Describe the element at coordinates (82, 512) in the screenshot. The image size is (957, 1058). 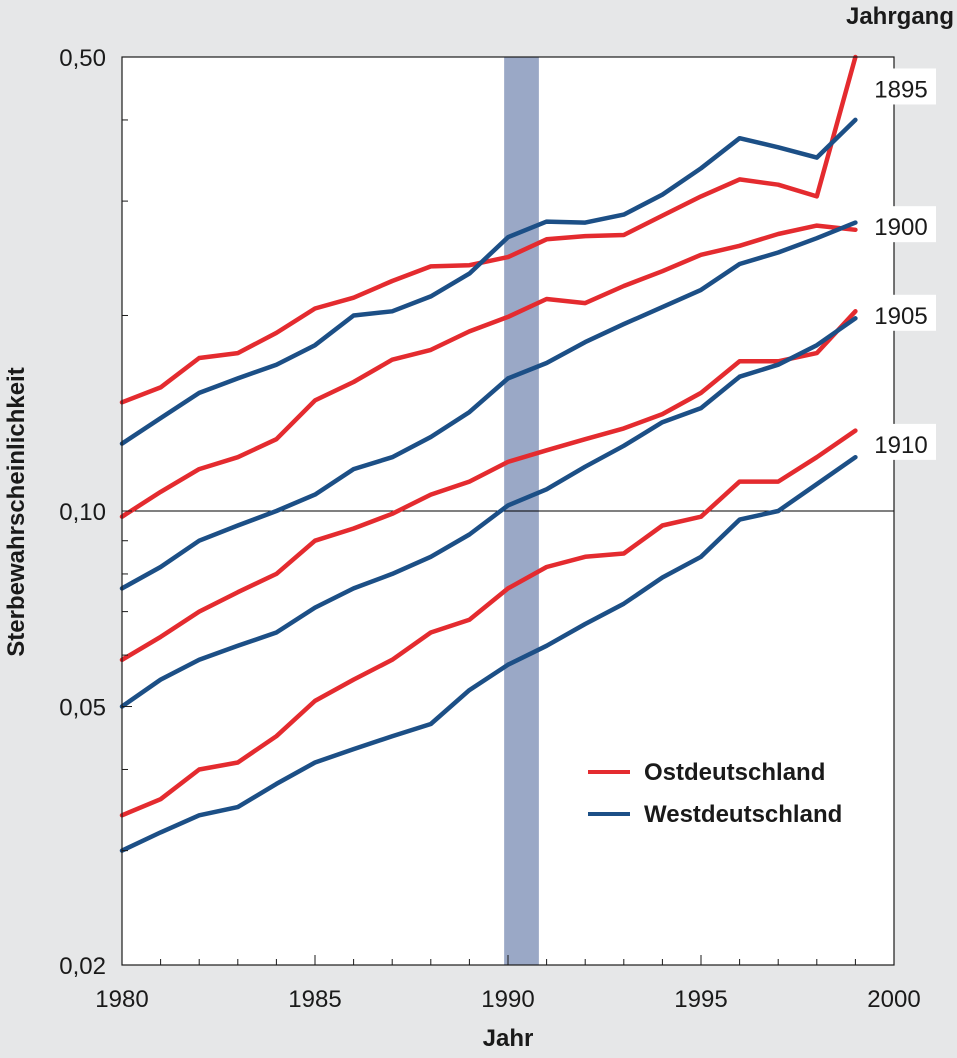
I see `y-tick-label: 0,10` at that location.